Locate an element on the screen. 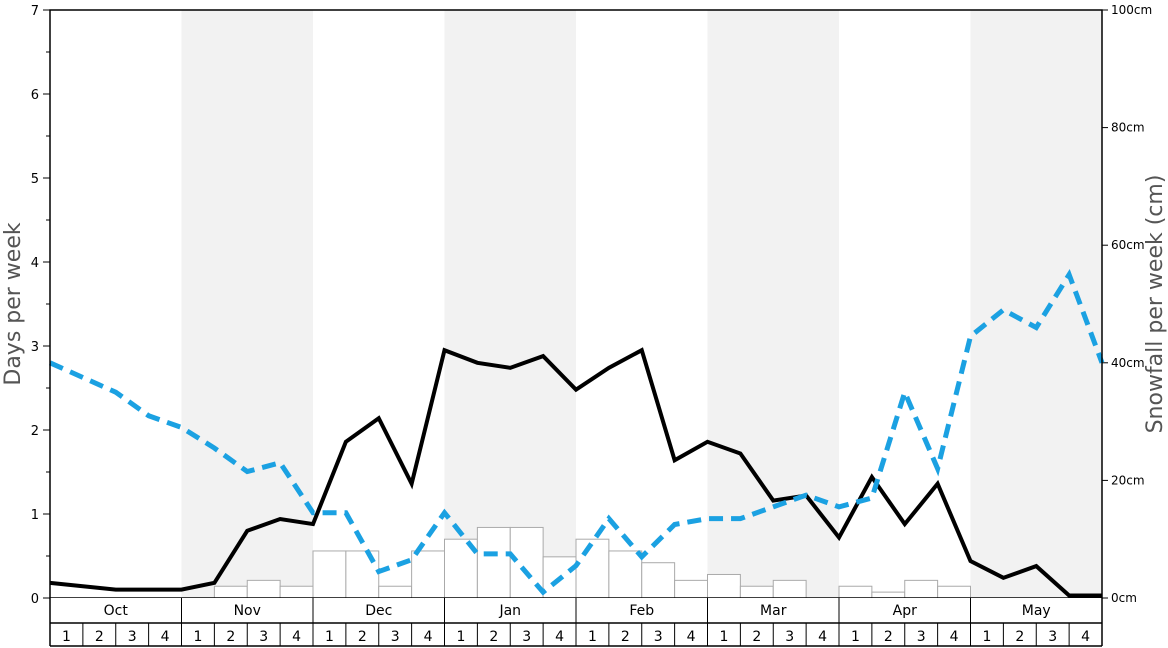  right-tick-label: 0cm is located at coordinates (1124, 598).